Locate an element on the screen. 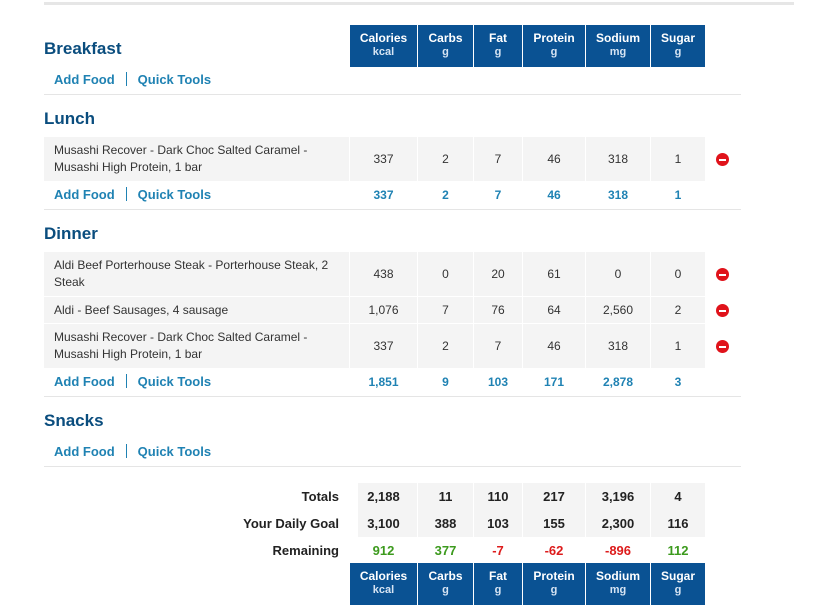 The width and height of the screenshot is (819, 613). top-sodium-header-label: Sodium is located at coordinates (618, 38).